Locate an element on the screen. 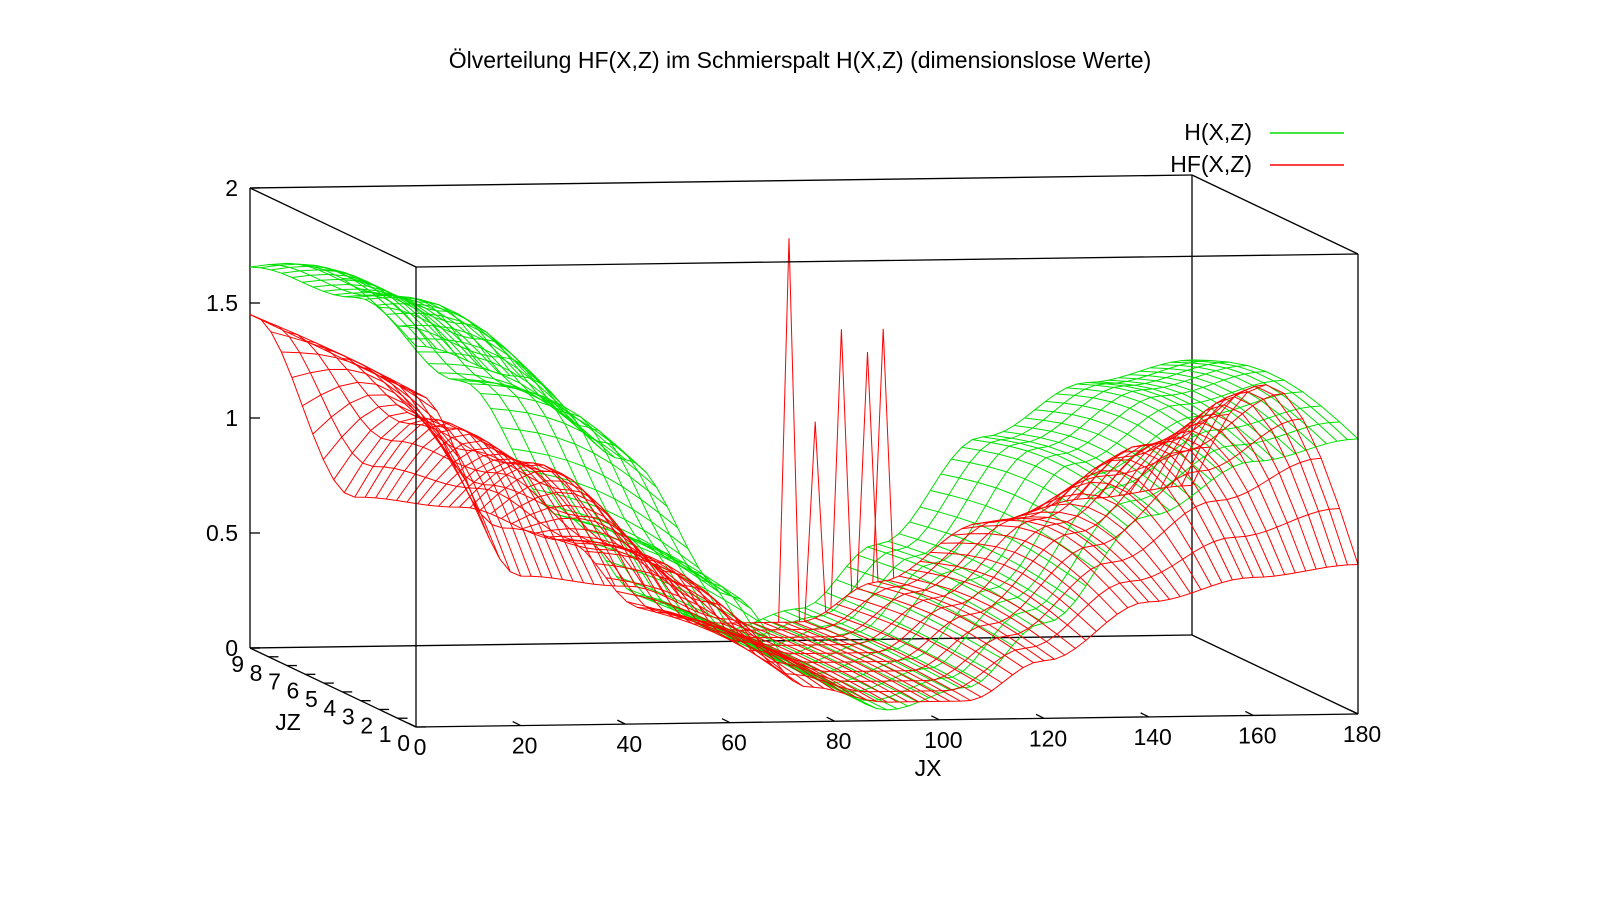  x-tick-label: 40 is located at coordinates (630, 744).